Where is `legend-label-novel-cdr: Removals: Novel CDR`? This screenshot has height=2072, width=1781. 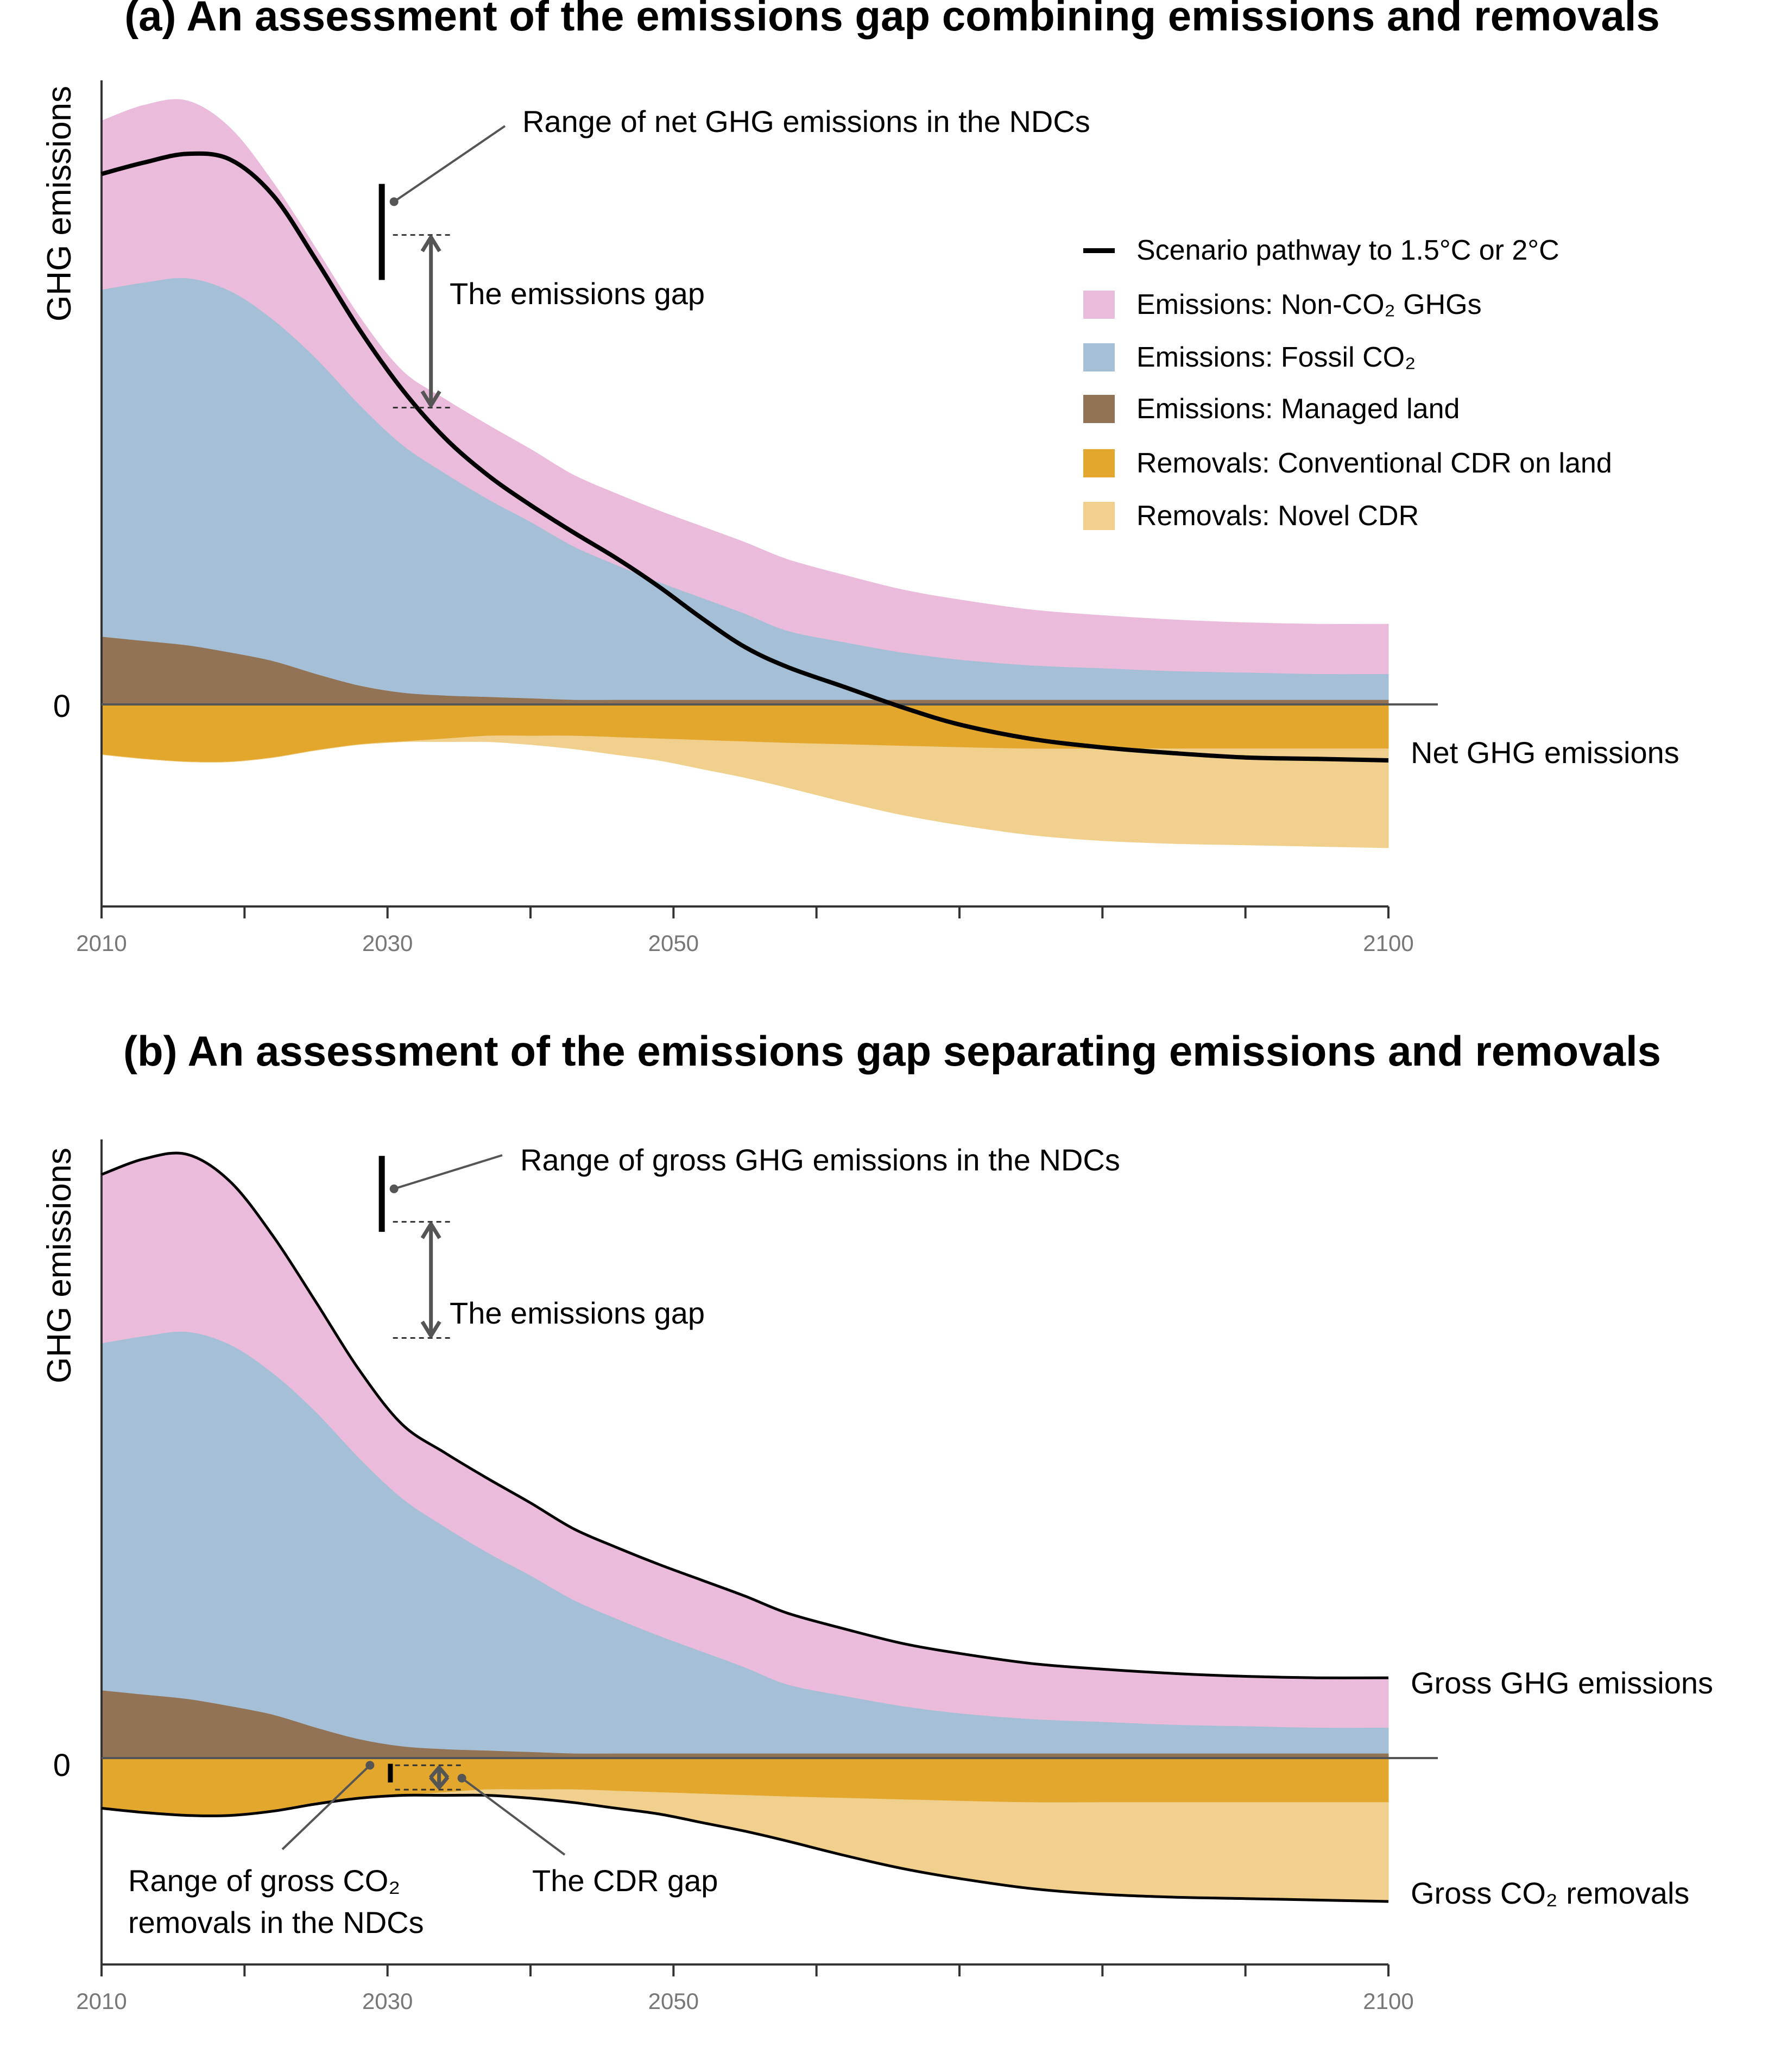 legend-label-novel-cdr: Removals: Novel CDR is located at coordinates (1277, 516).